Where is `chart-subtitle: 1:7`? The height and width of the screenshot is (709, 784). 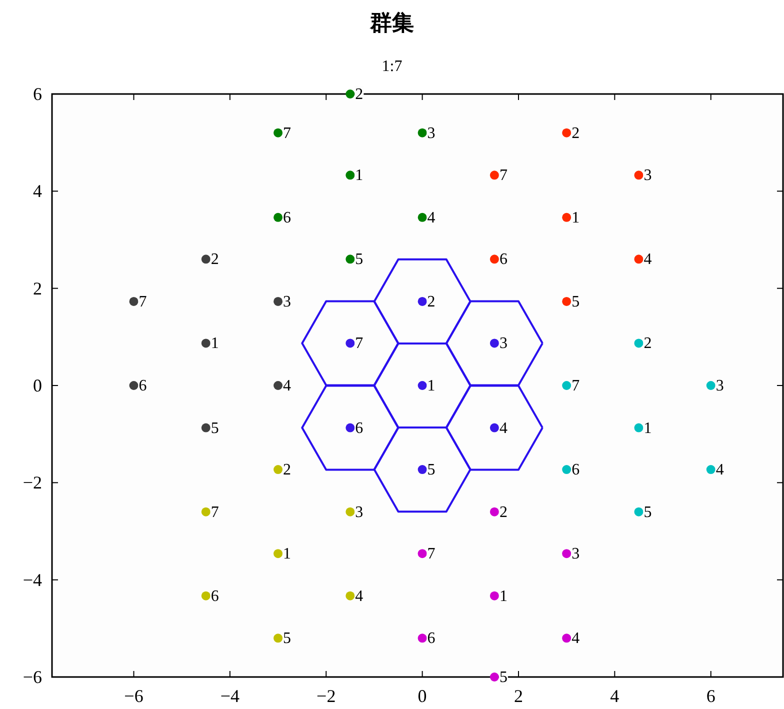 chart-subtitle: 1:7 is located at coordinates (392, 66).